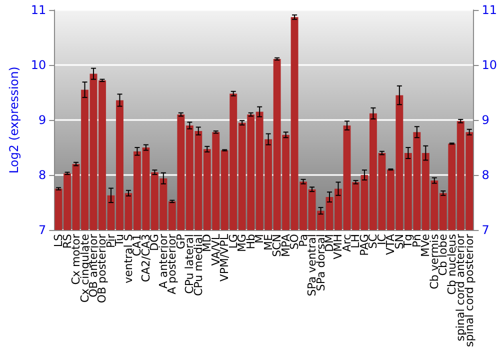 This screenshot has height=350, width=500. Describe the element at coordinates (486, 175) in the screenshot. I see `y2-tick-label: 8` at that location.